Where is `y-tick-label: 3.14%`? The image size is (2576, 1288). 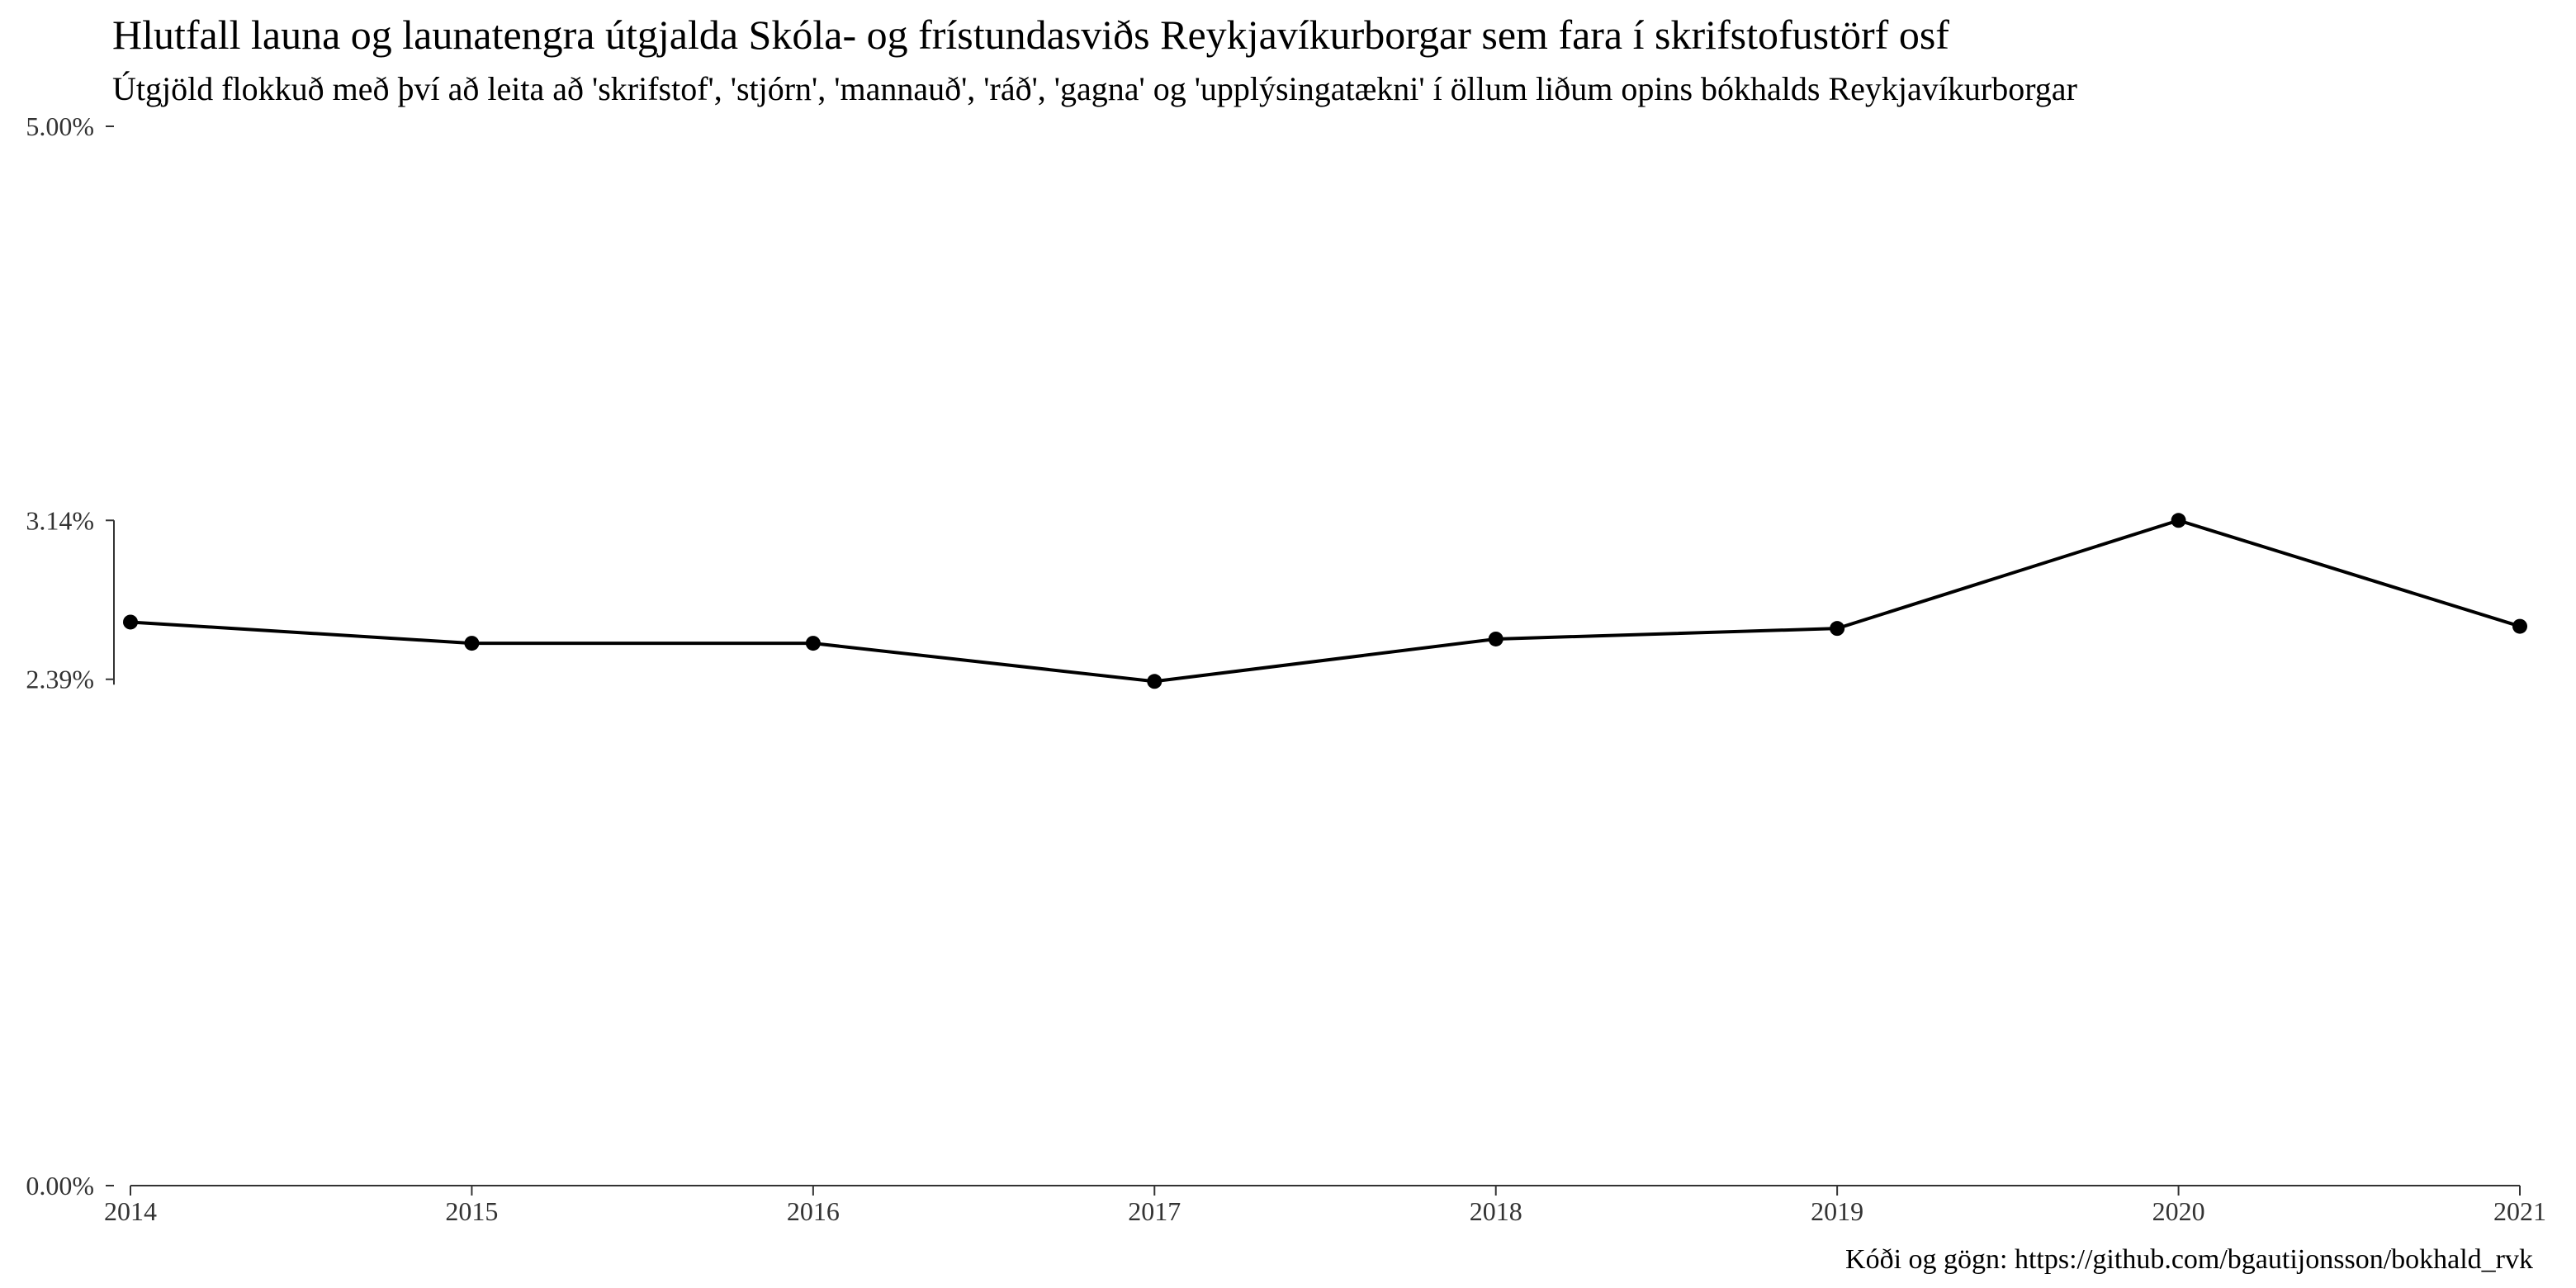 y-tick-label: 3.14% is located at coordinates (60, 520).